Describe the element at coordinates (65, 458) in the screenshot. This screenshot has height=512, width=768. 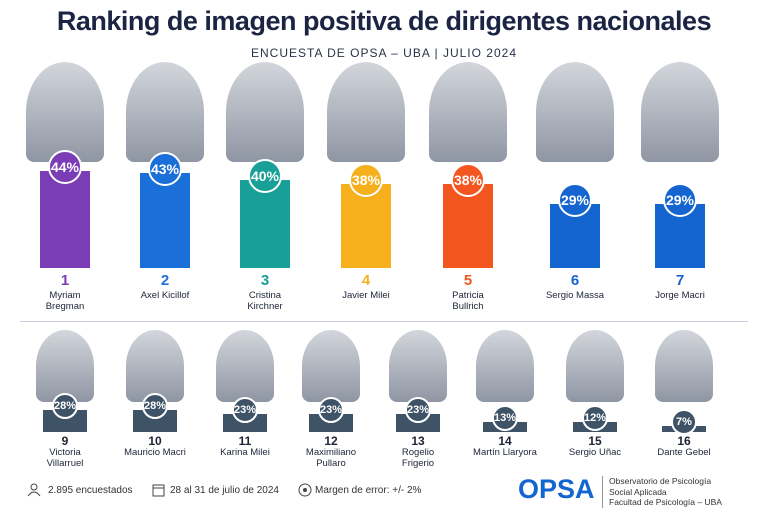
I see `x-tick-label: Victoria Villarruel` at that location.